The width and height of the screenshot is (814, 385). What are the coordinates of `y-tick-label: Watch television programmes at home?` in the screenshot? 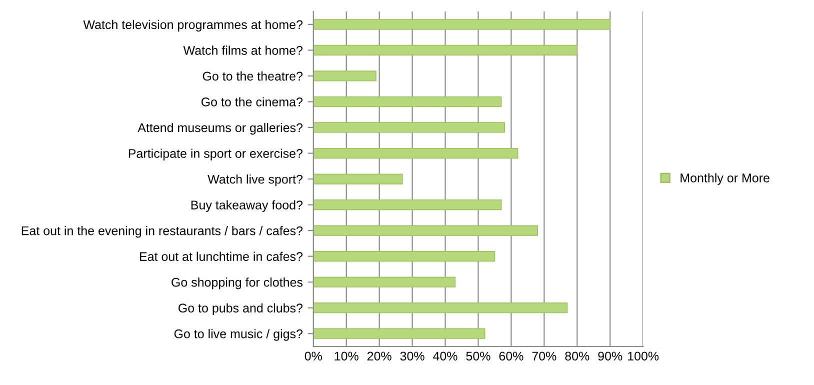 It's located at (193, 26).